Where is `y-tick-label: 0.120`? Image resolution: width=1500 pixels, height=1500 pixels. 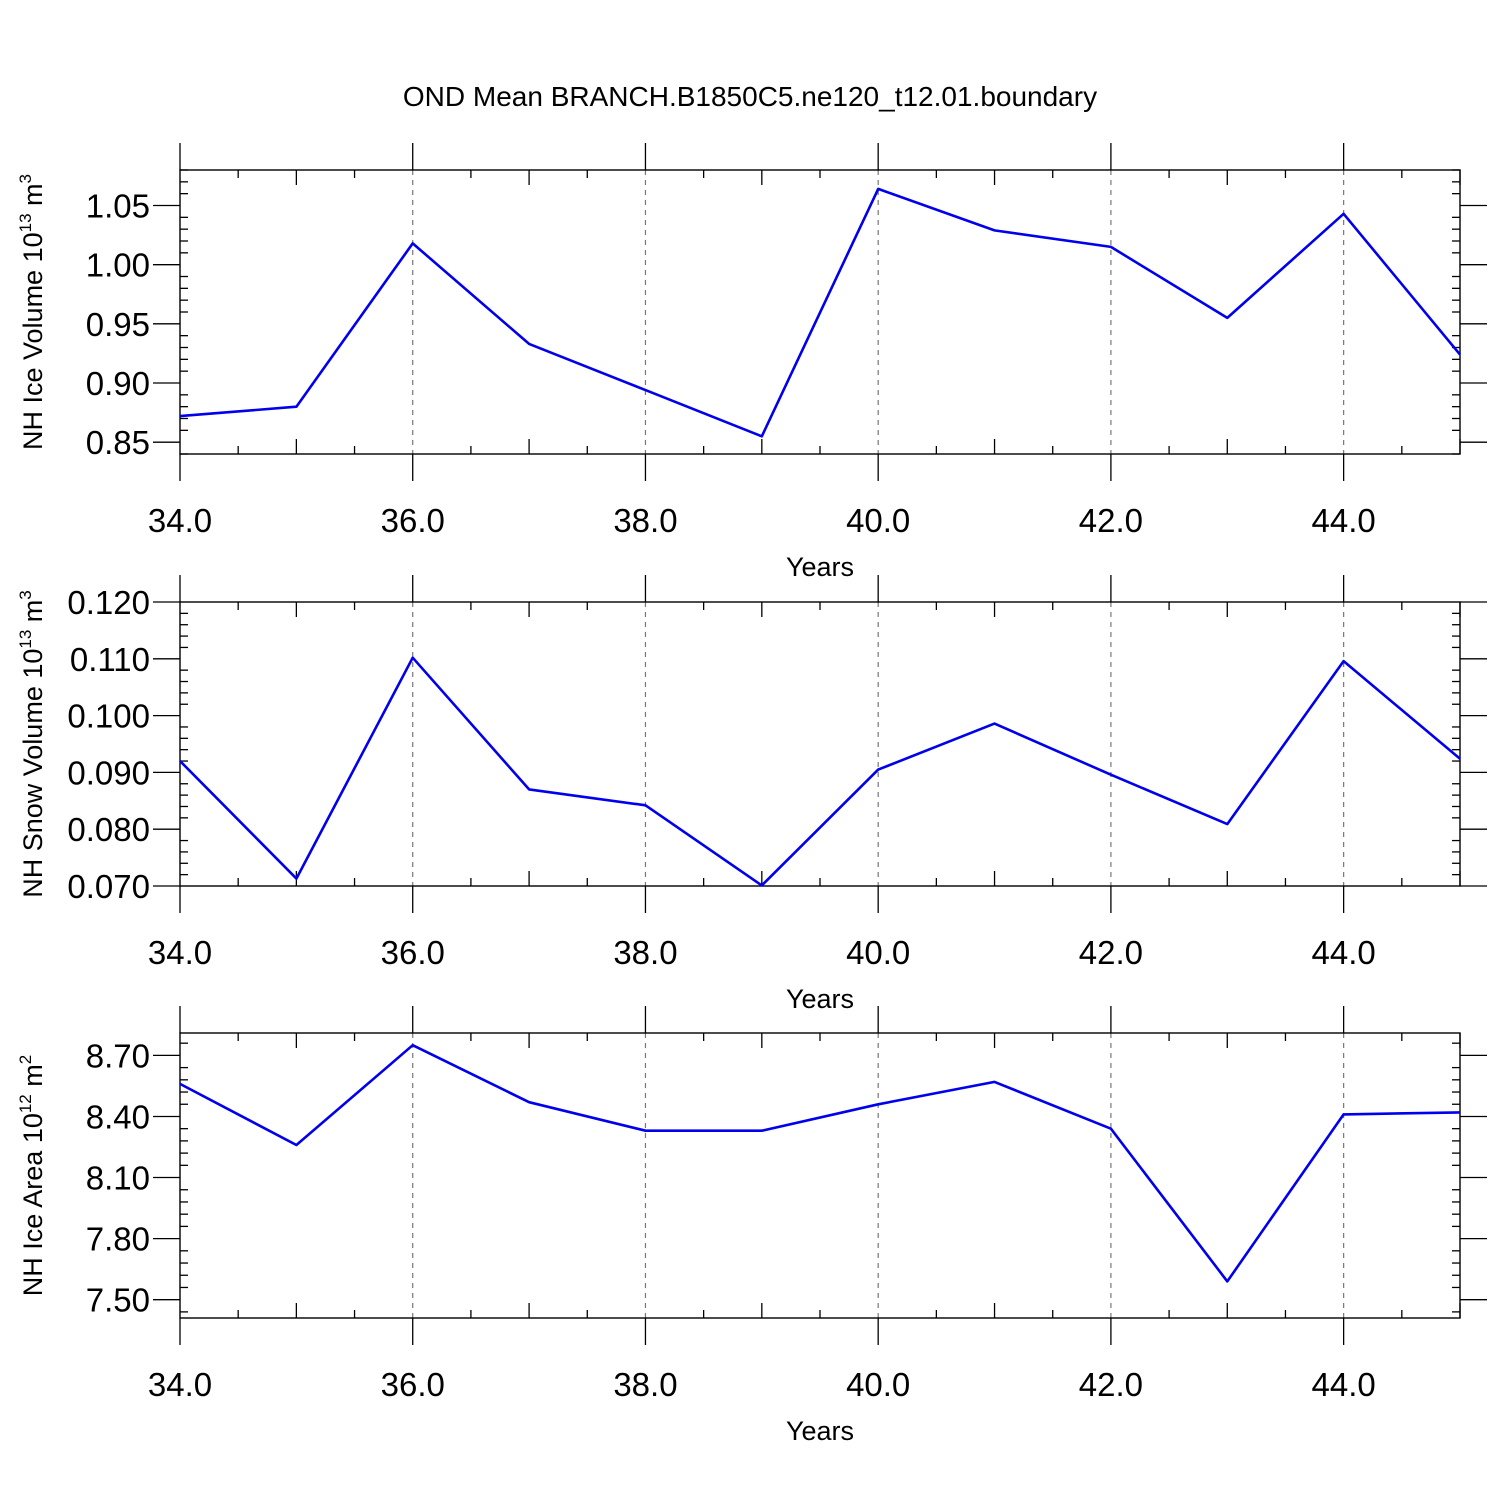
y-tick-label: 0.120 is located at coordinates (108, 602).